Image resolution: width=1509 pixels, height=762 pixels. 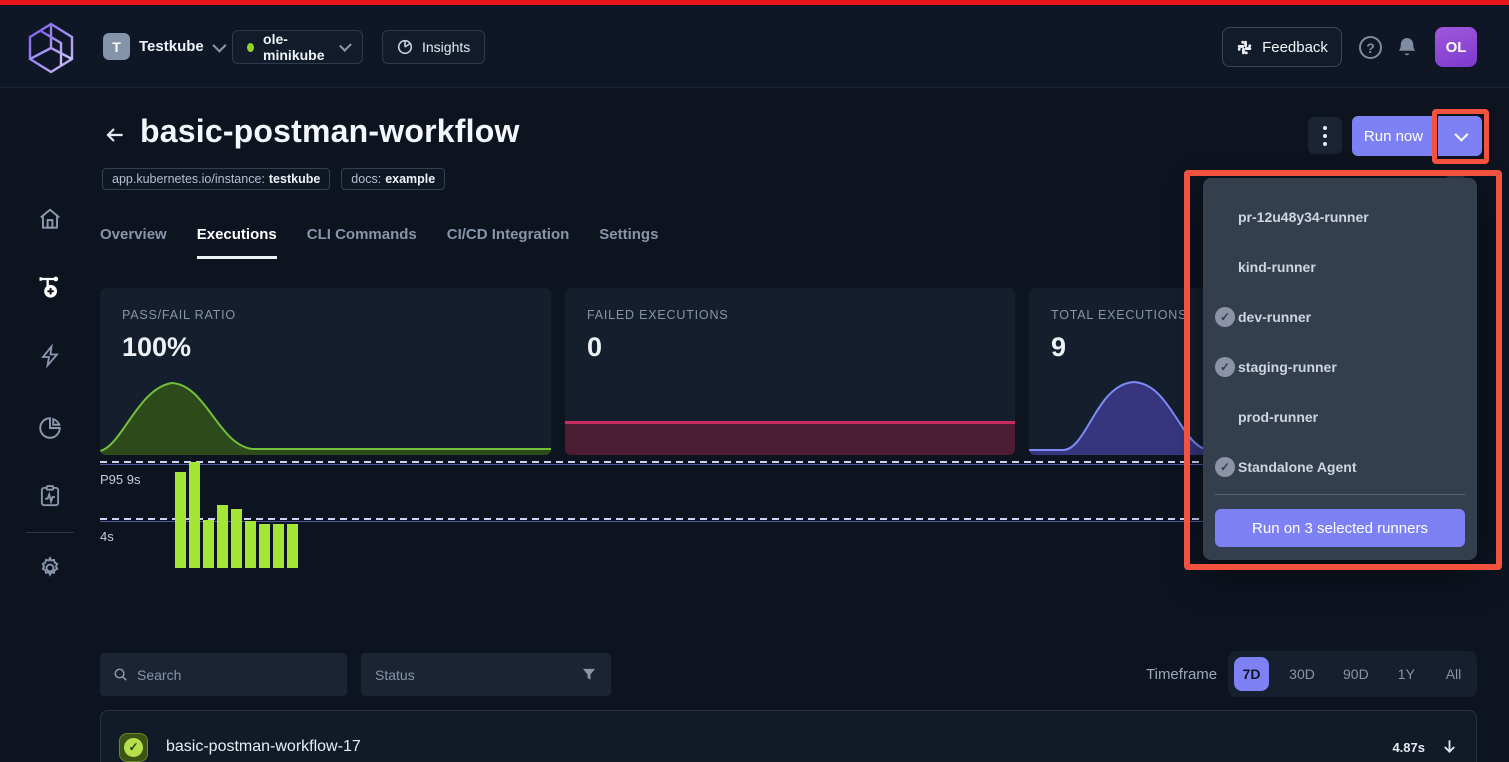 What do you see at coordinates (361, 234) in the screenshot?
I see `tab-cli-commands: CLI Commands` at bounding box center [361, 234].